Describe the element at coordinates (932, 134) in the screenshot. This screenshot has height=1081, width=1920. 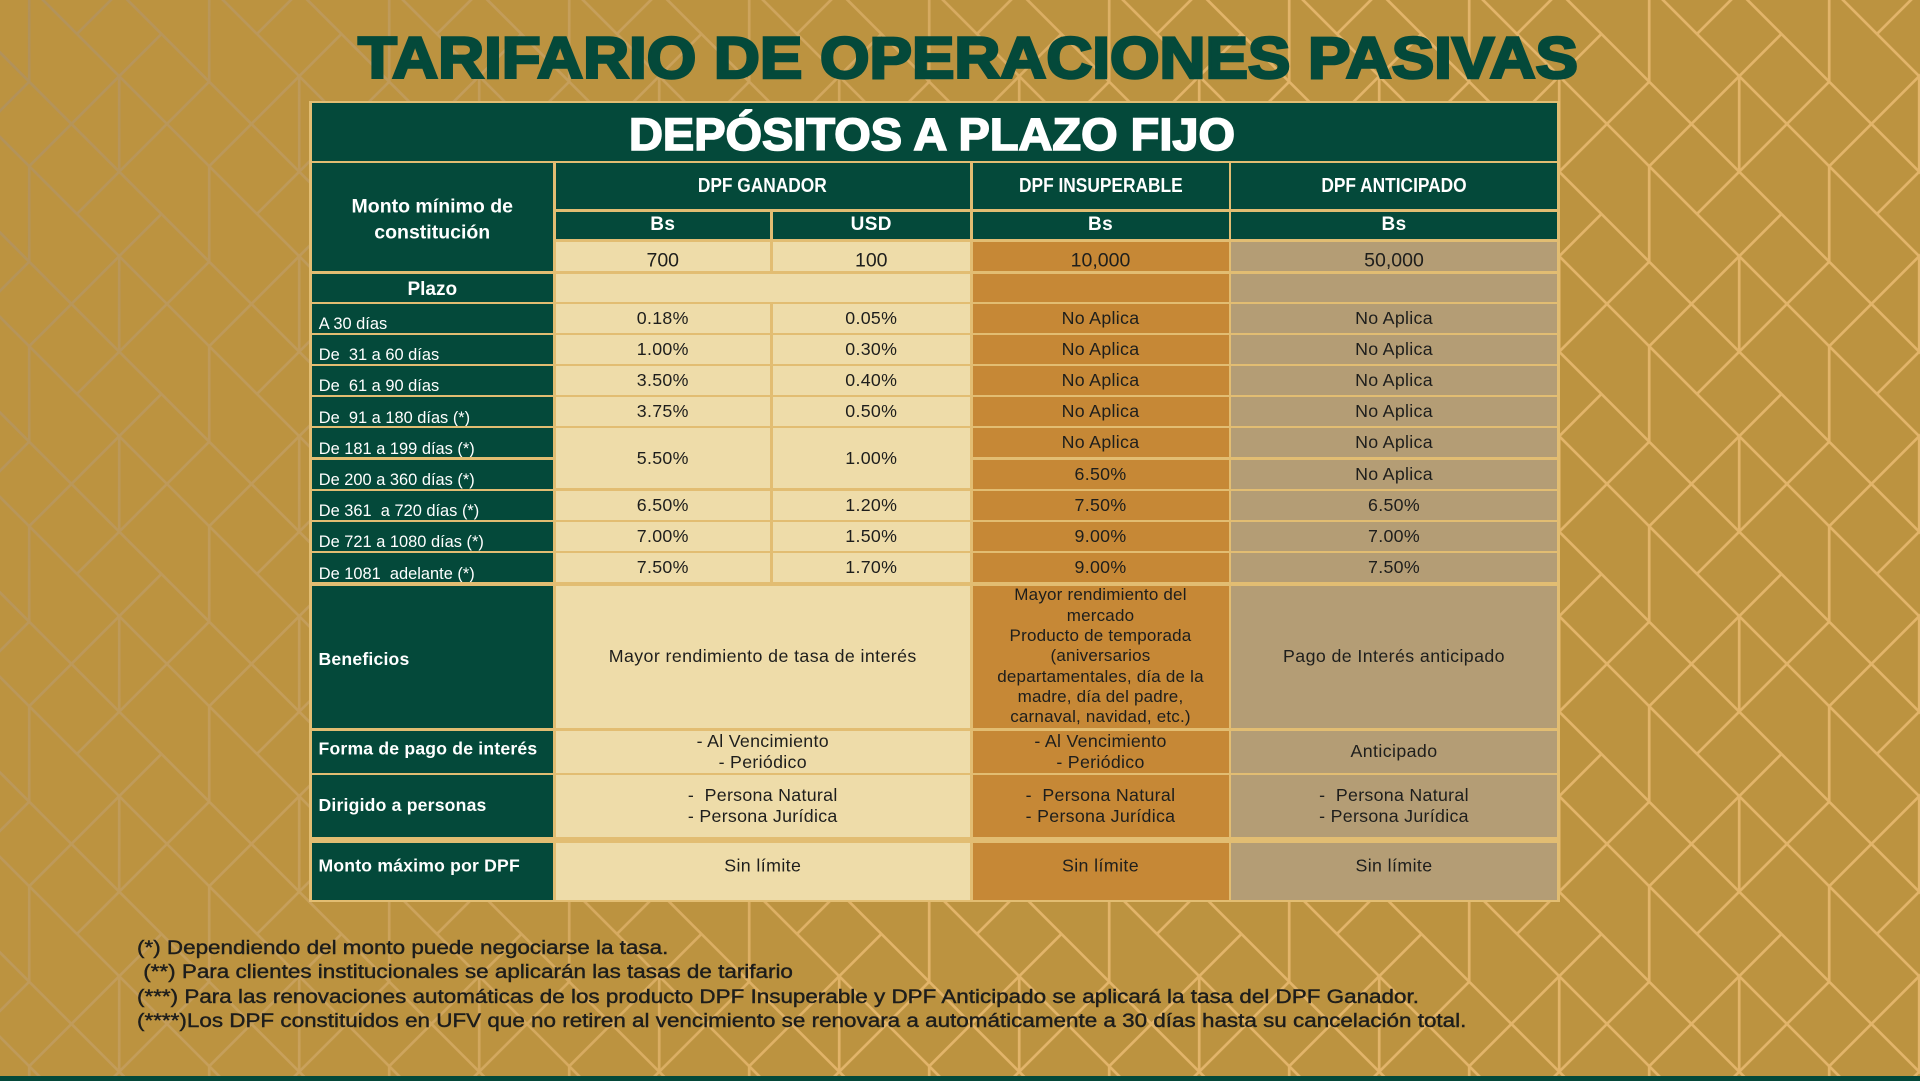
I see `svg-text: DEPÓSITOS A PLAZO FIJO` at that location.